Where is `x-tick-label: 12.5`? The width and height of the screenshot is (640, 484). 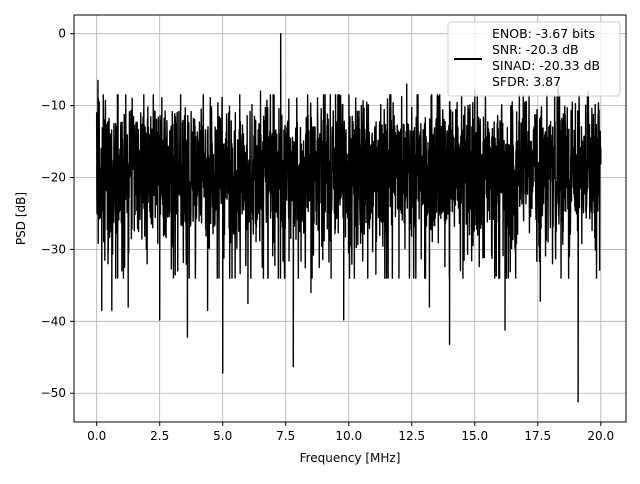 x-tick-label: 12.5 is located at coordinates (411, 436).